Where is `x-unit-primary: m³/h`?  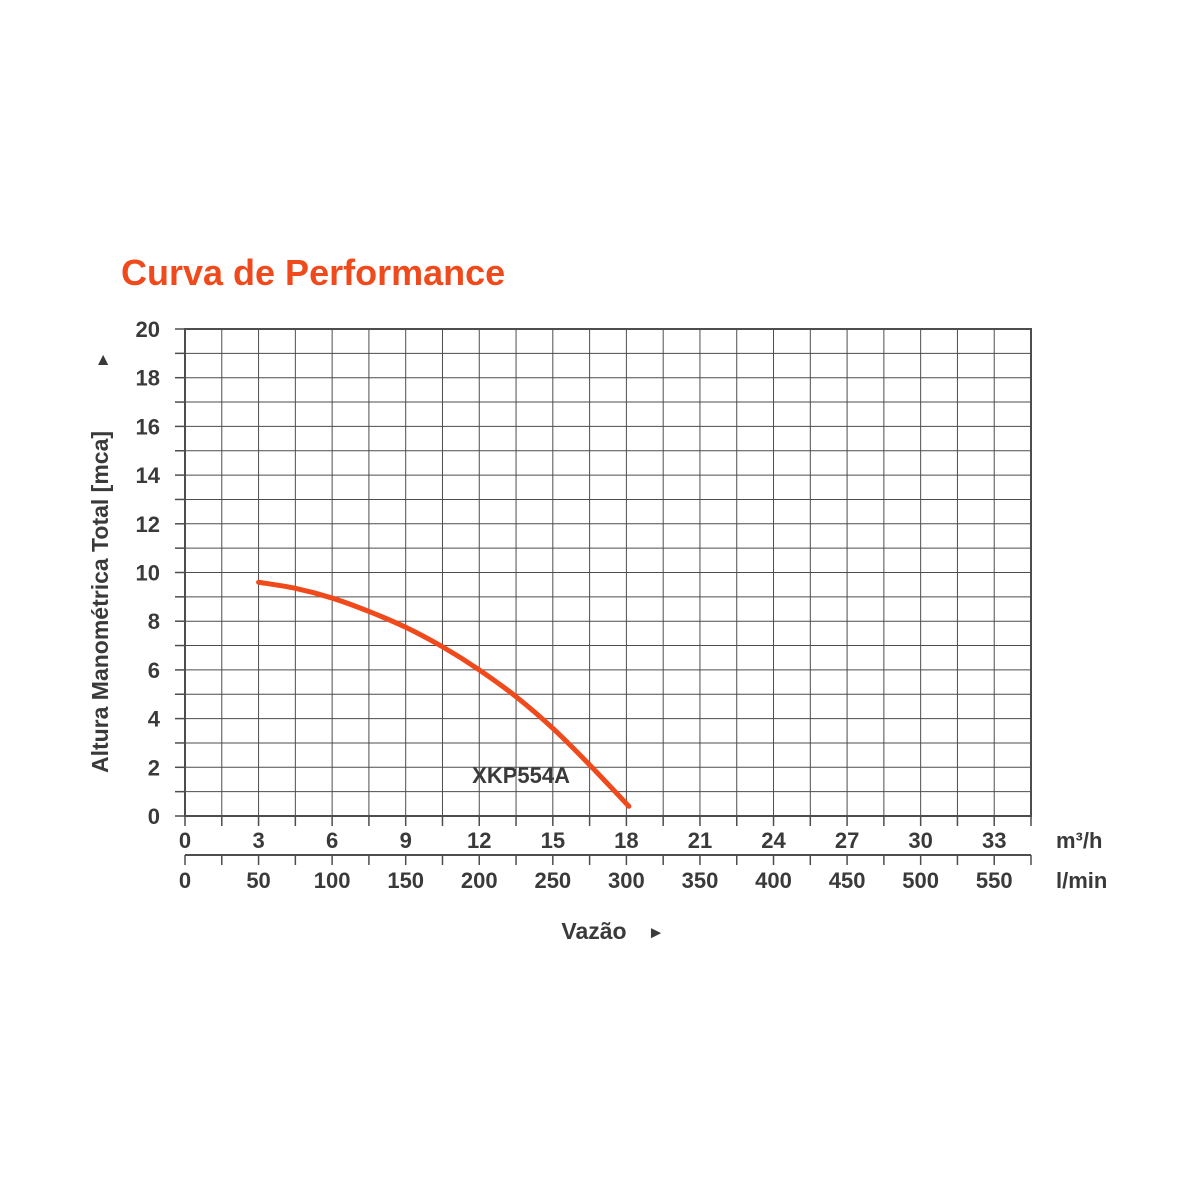 x-unit-primary: m³/h is located at coordinates (1079, 840).